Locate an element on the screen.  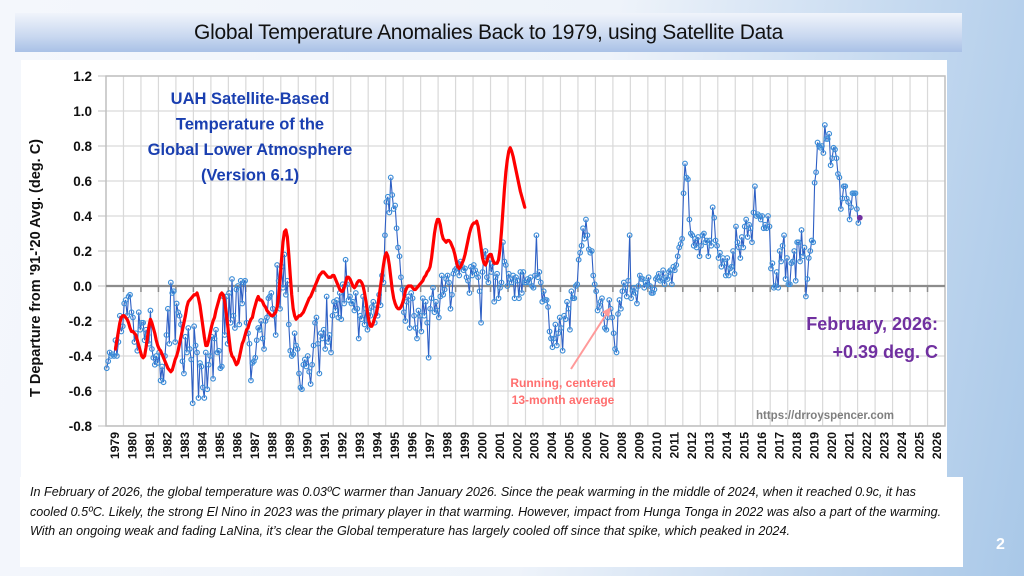
y-tick-label: -0.4 is located at coordinates (81, 356).